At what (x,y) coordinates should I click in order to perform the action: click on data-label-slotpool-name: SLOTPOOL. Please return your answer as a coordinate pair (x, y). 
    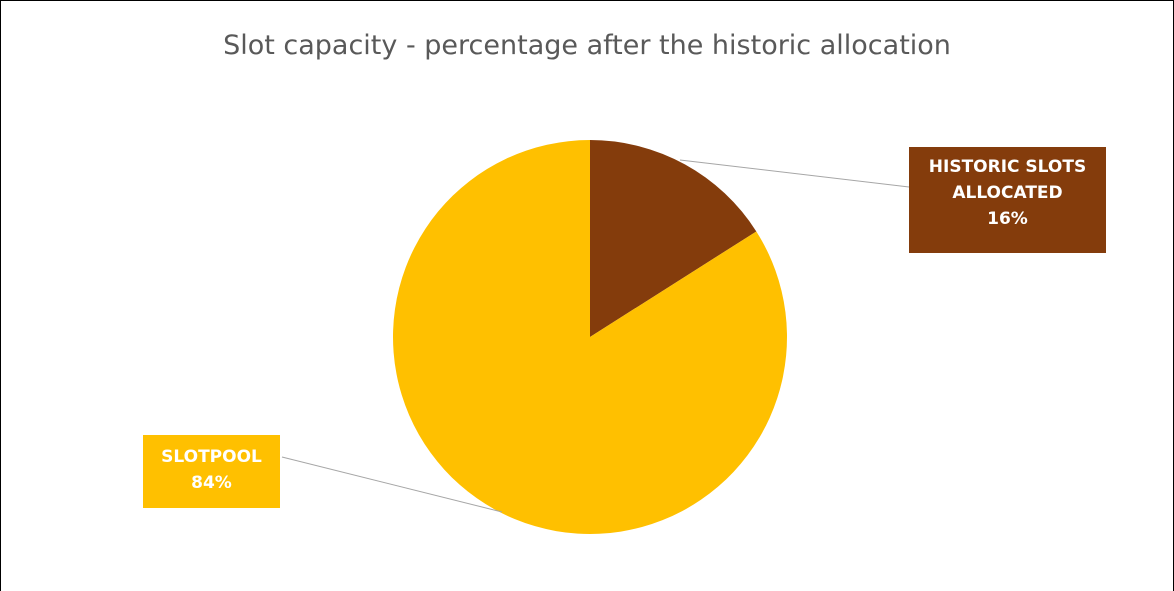
    Looking at the image, I should click on (211, 457).